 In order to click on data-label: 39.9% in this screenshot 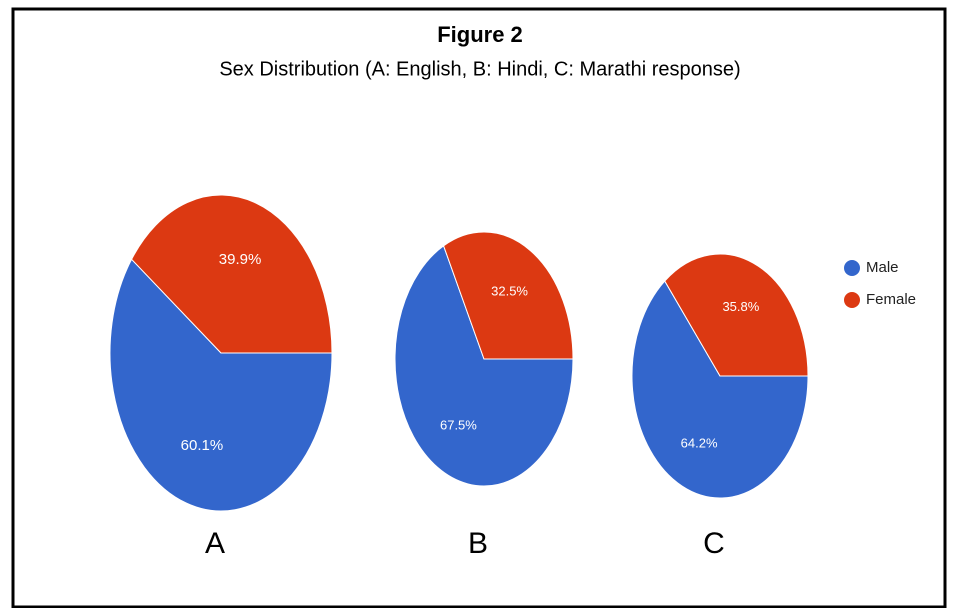, I will do `click(240, 259)`.